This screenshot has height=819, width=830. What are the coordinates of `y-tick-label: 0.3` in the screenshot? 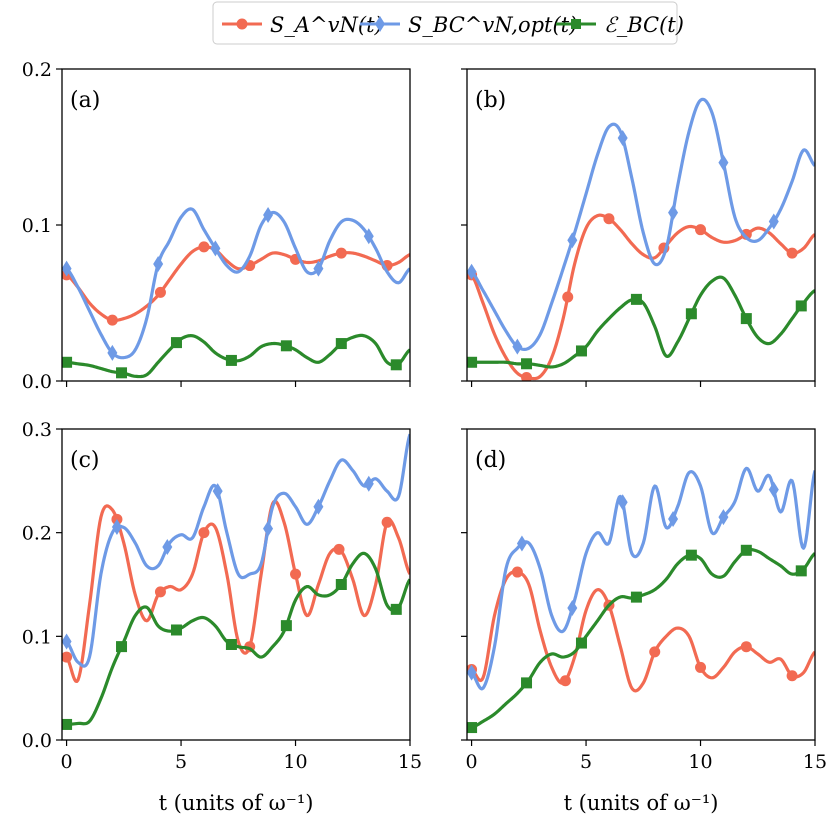 It's located at (37, 430).